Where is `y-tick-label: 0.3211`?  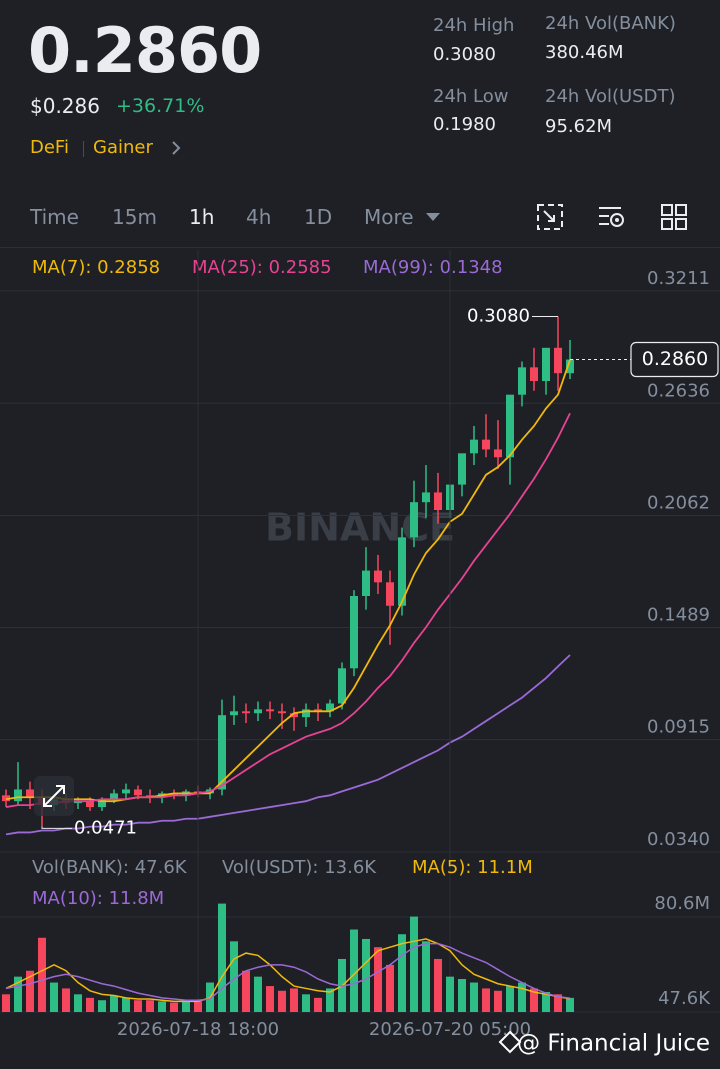 y-tick-label: 0.3211 is located at coordinates (678, 278).